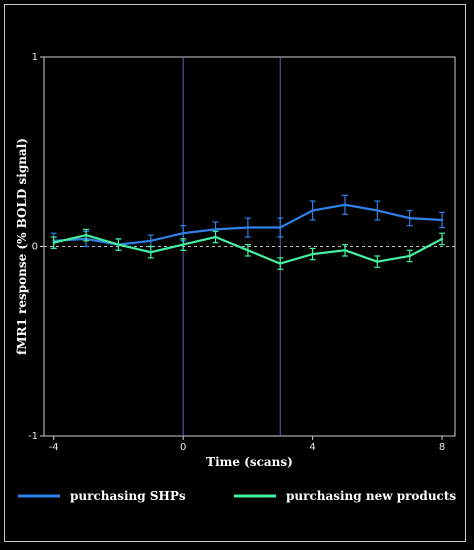 The image size is (474, 550). What do you see at coordinates (35, 57) in the screenshot?
I see `y-tick-label: 1` at bounding box center [35, 57].